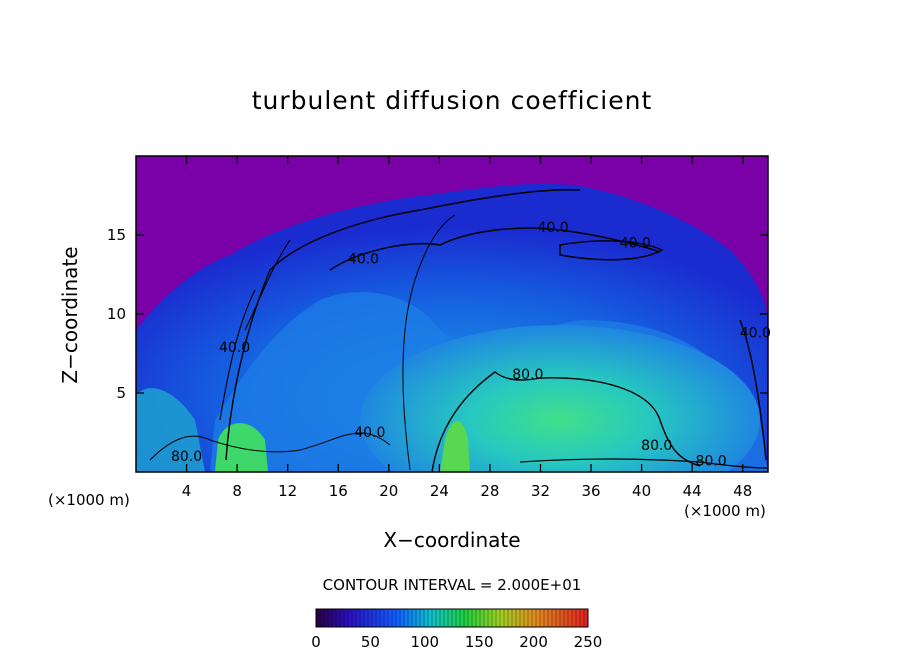 This screenshot has width=904, height=654. I want to click on x-tick-label: 8, so click(237, 491).